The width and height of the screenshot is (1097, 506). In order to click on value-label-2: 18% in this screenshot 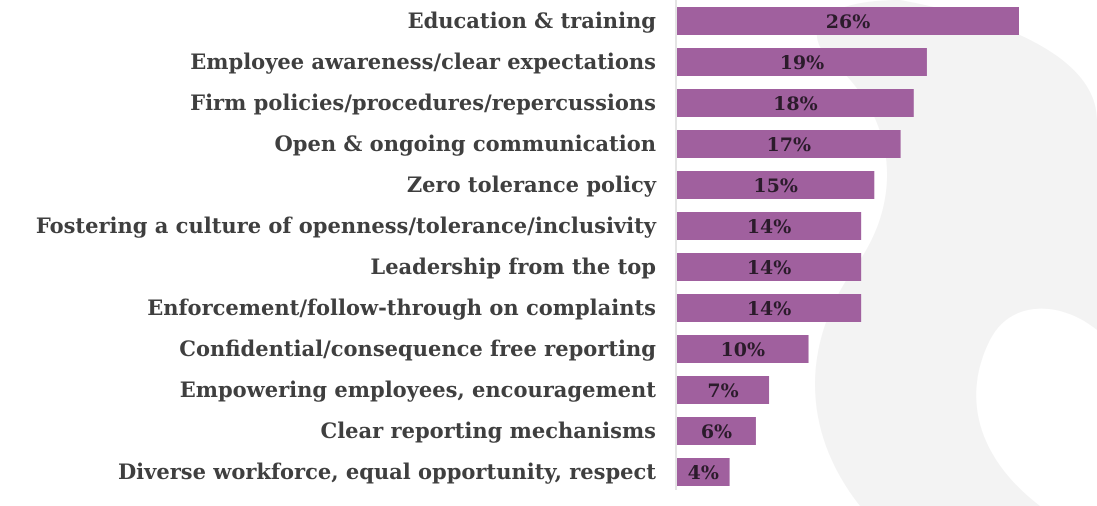, I will do `click(795, 104)`.